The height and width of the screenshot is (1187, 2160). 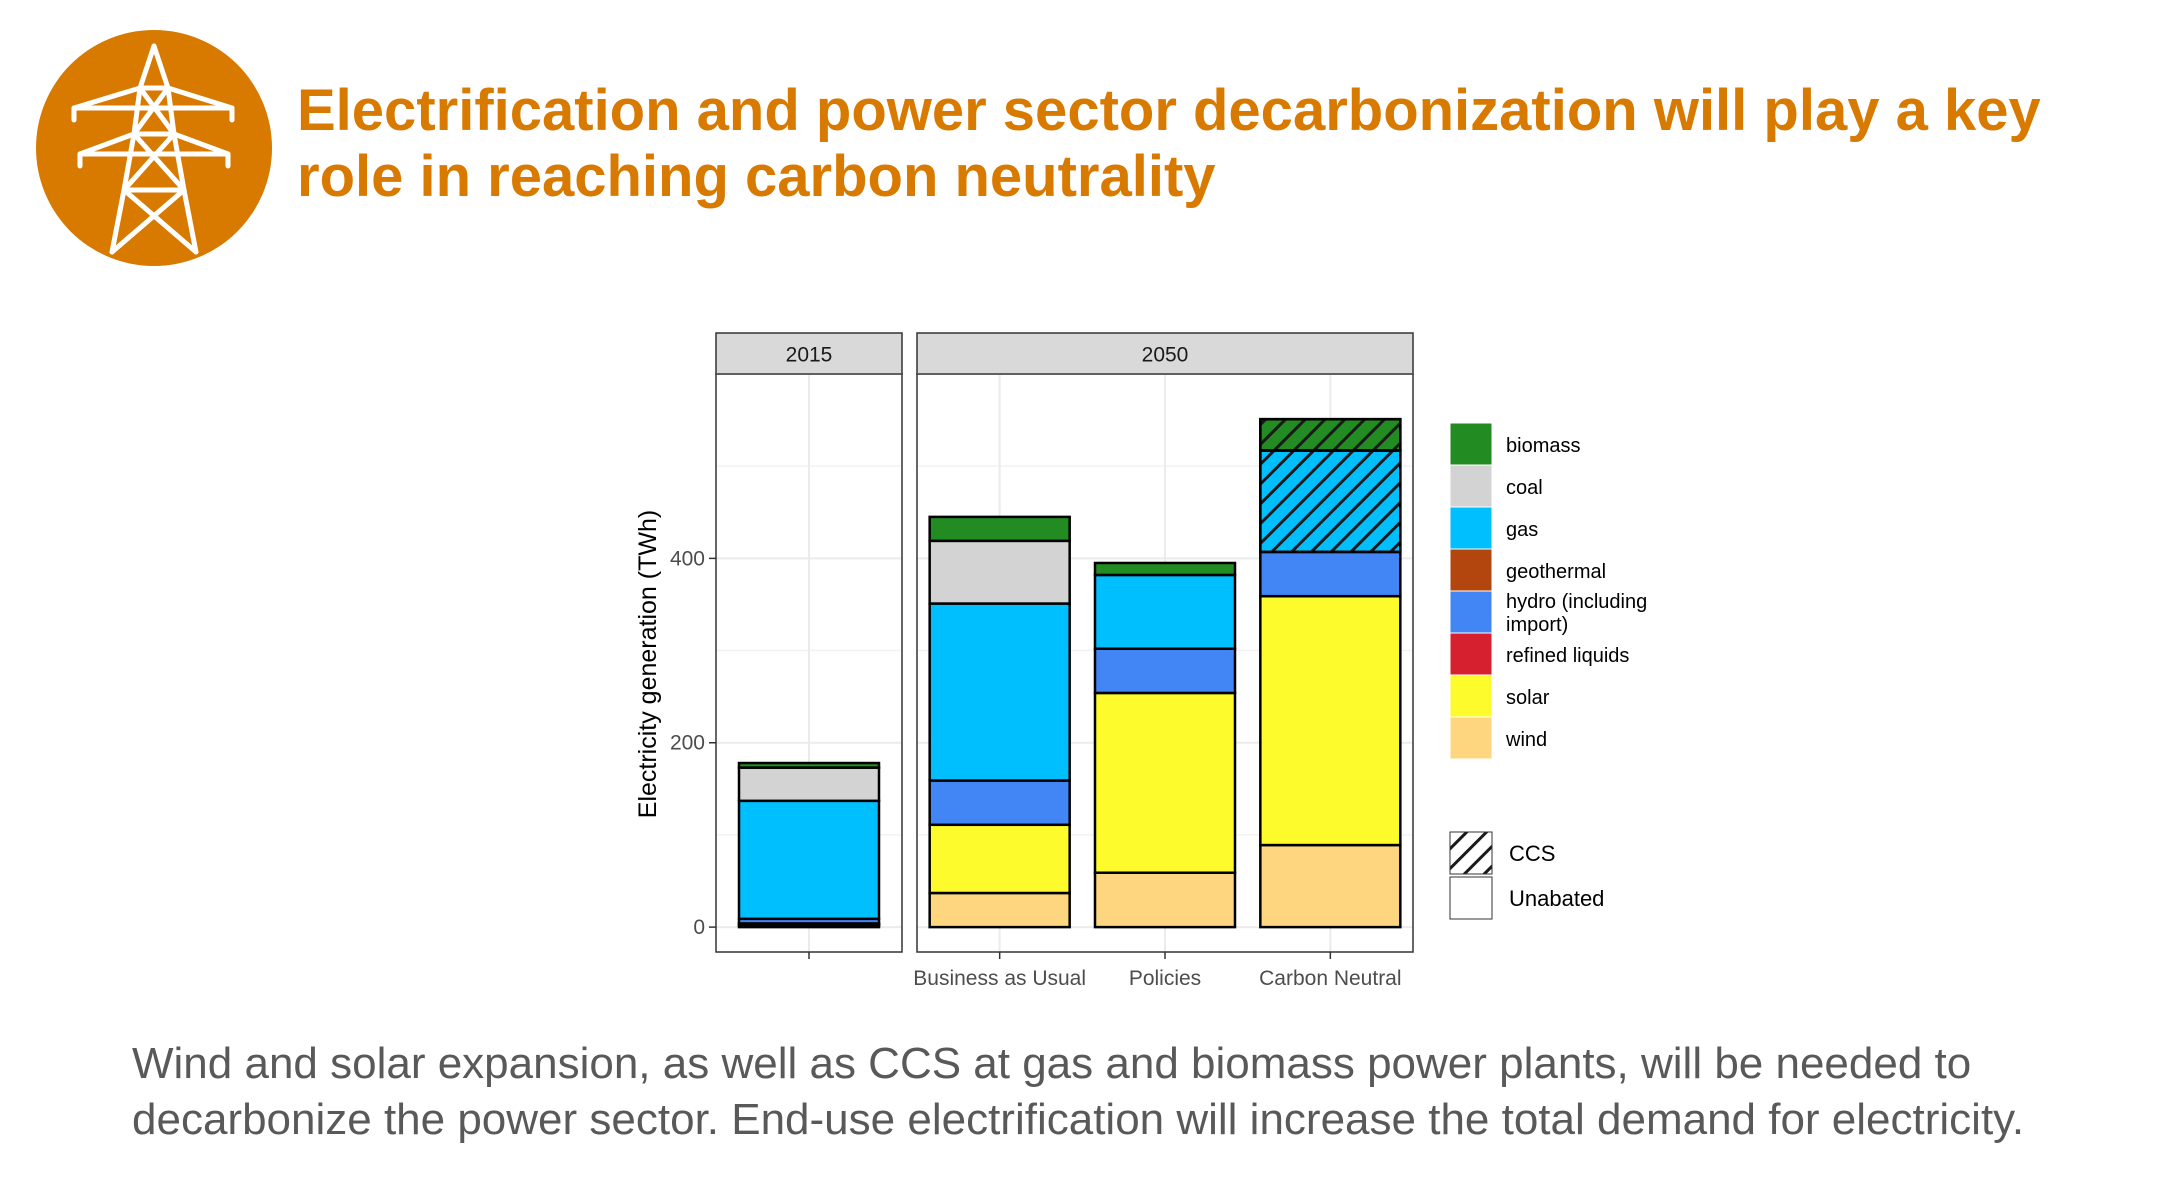 What do you see at coordinates (1165, 978) in the screenshot?
I see `x-tick-label: Policies` at bounding box center [1165, 978].